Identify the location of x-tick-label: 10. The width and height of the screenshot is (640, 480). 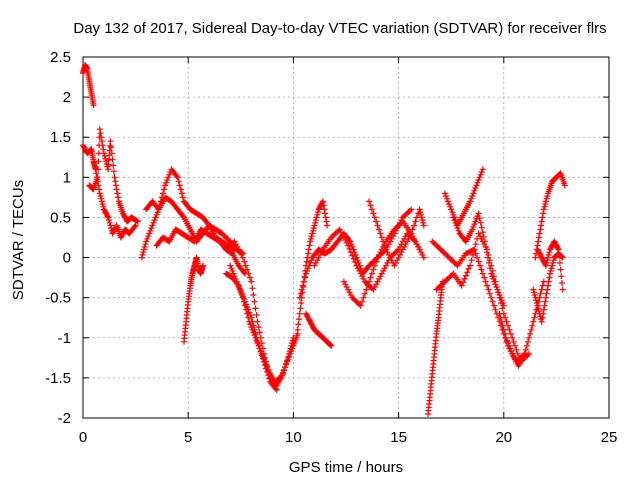
(293, 437).